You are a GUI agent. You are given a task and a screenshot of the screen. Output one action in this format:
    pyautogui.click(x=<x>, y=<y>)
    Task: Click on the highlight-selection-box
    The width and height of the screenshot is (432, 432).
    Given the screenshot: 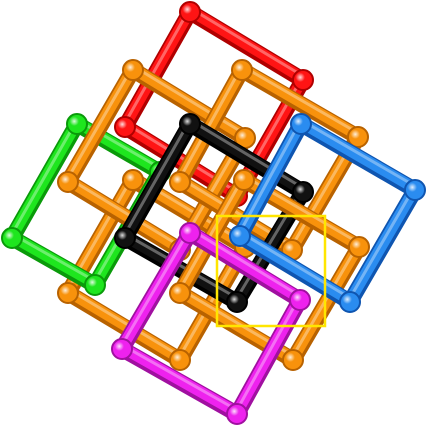 What is the action you would take?
    pyautogui.click(x=271, y=271)
    